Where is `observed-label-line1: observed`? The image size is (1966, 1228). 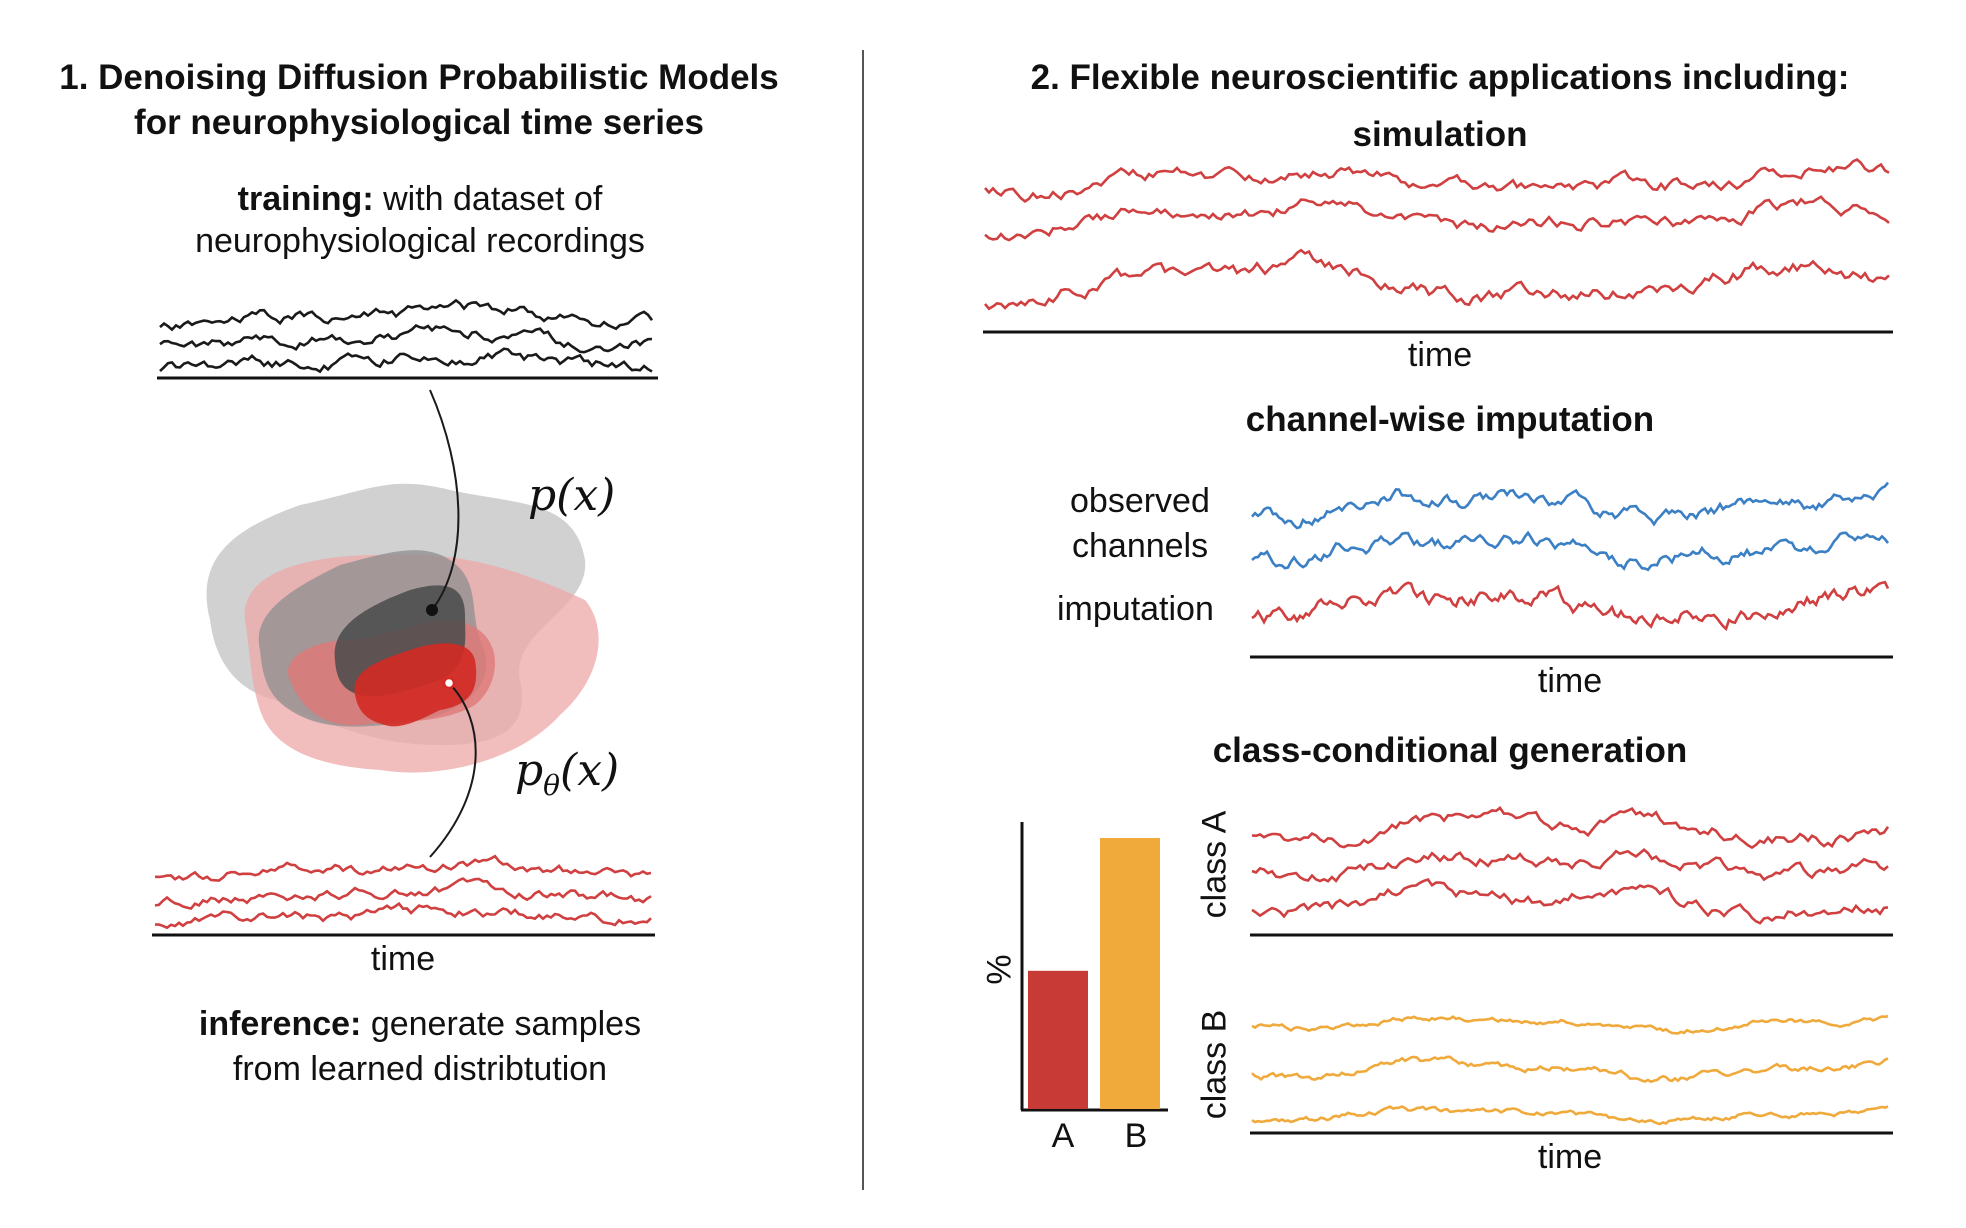 observed-label-line1: observed is located at coordinates (1140, 501).